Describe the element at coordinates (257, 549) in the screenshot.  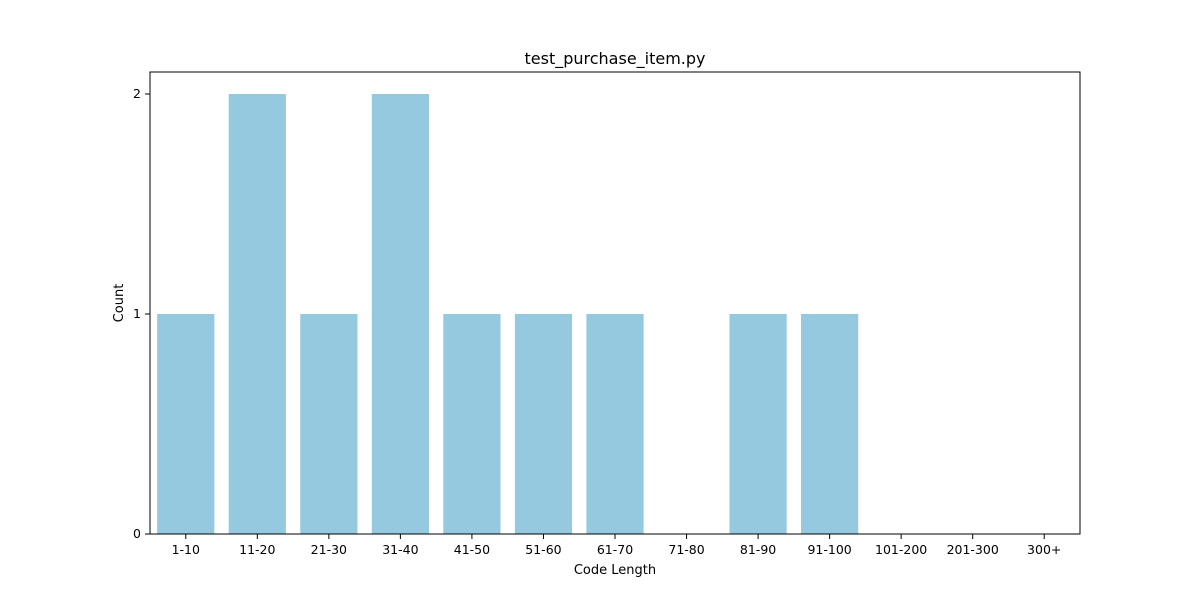
I see `x-tick-label: 11-20` at that location.